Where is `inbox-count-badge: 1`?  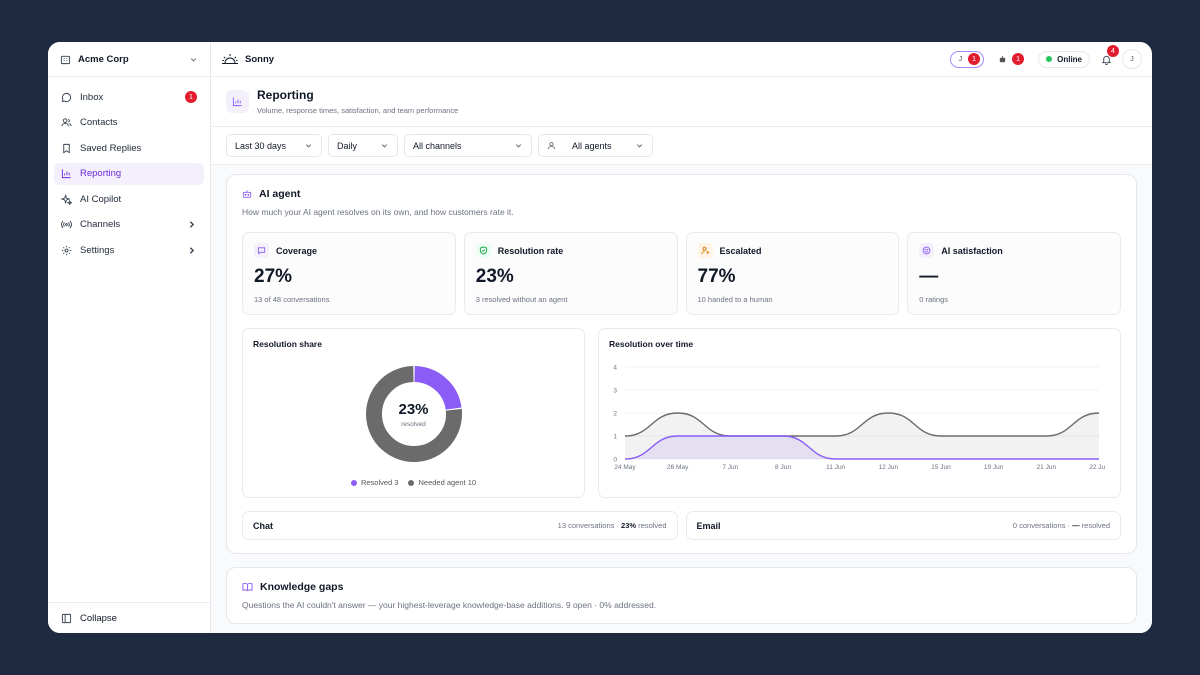
inbox-count-badge: 1 is located at coordinates (191, 97).